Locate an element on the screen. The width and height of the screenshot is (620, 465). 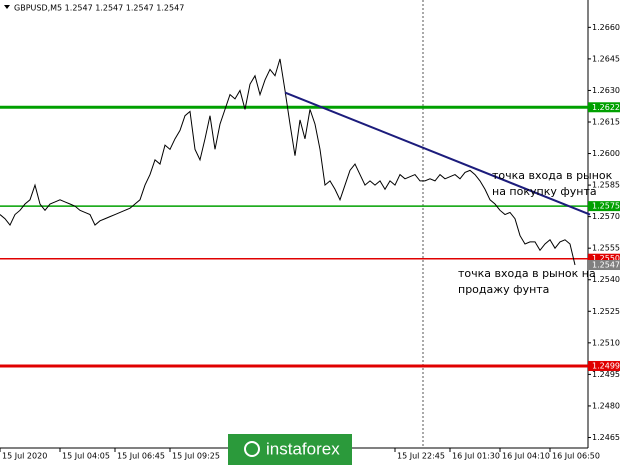
annotation: точка входа в рынок is located at coordinates (552, 175).